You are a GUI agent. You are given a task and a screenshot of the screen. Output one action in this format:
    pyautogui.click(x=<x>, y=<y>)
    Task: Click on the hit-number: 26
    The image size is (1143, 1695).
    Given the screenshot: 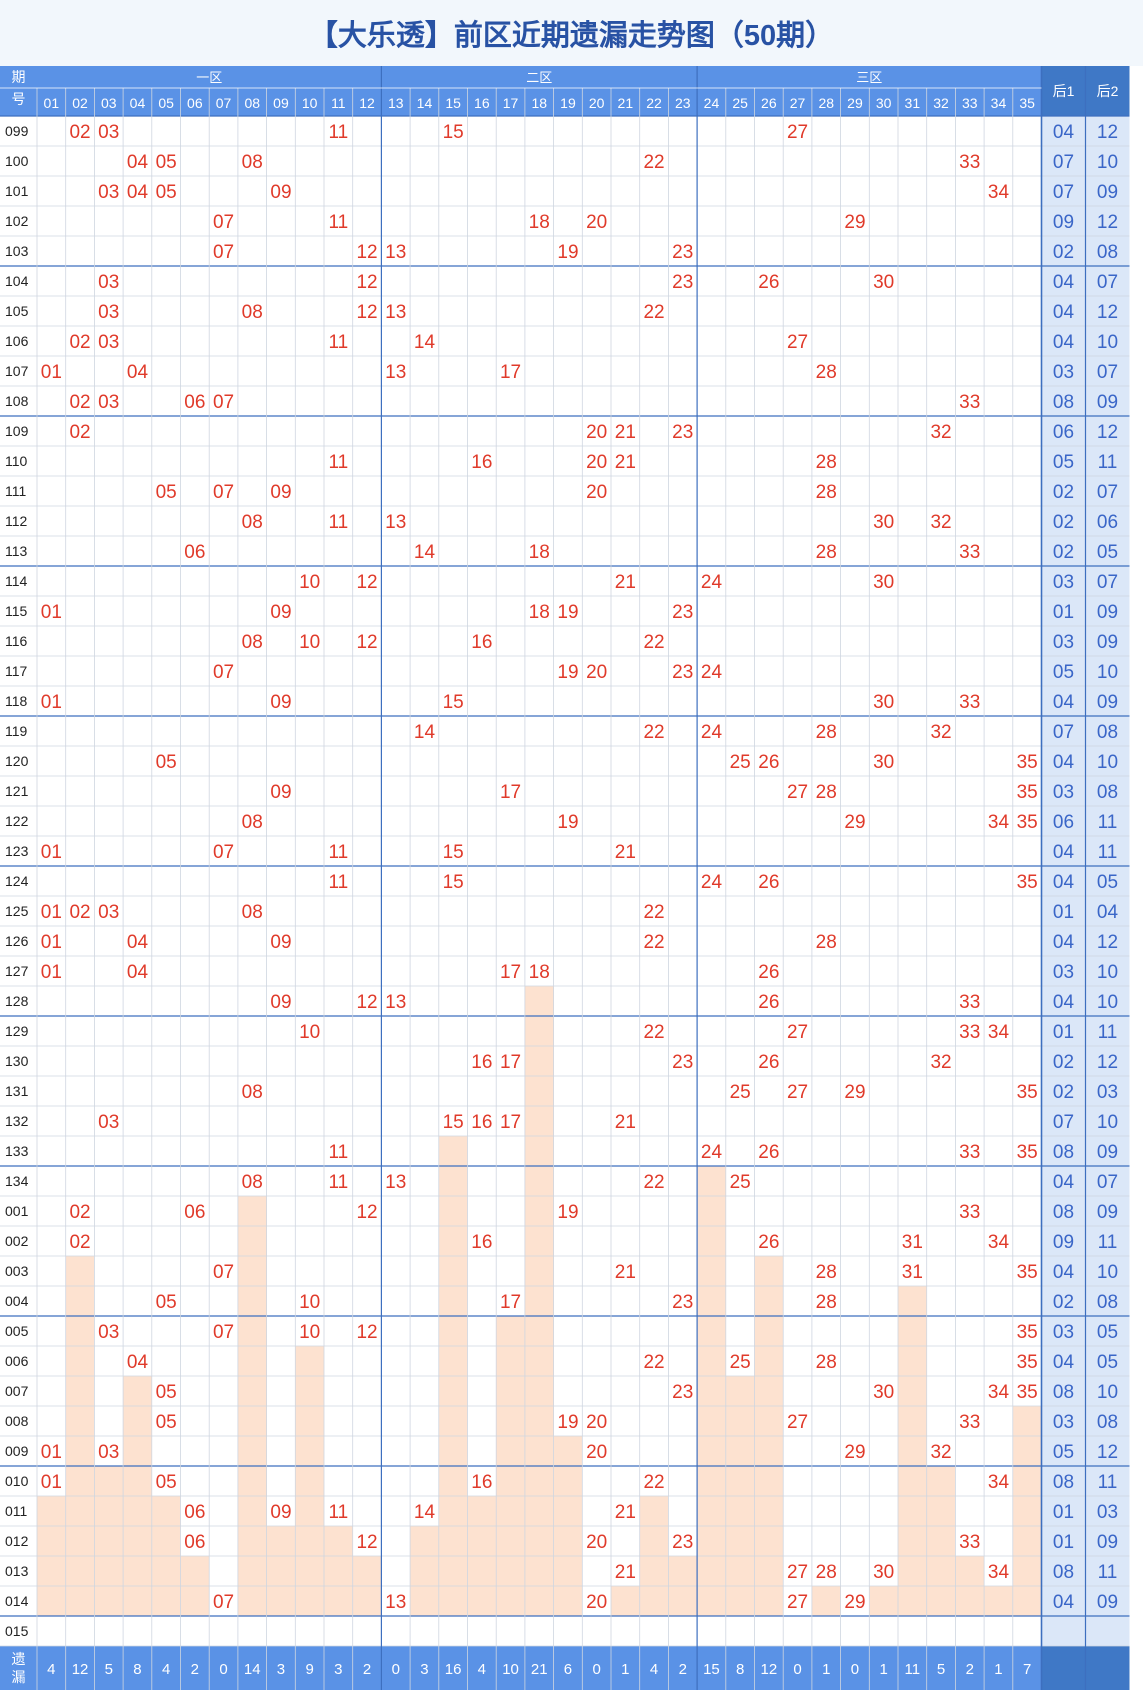 What is the action you would take?
    pyautogui.click(x=768, y=882)
    